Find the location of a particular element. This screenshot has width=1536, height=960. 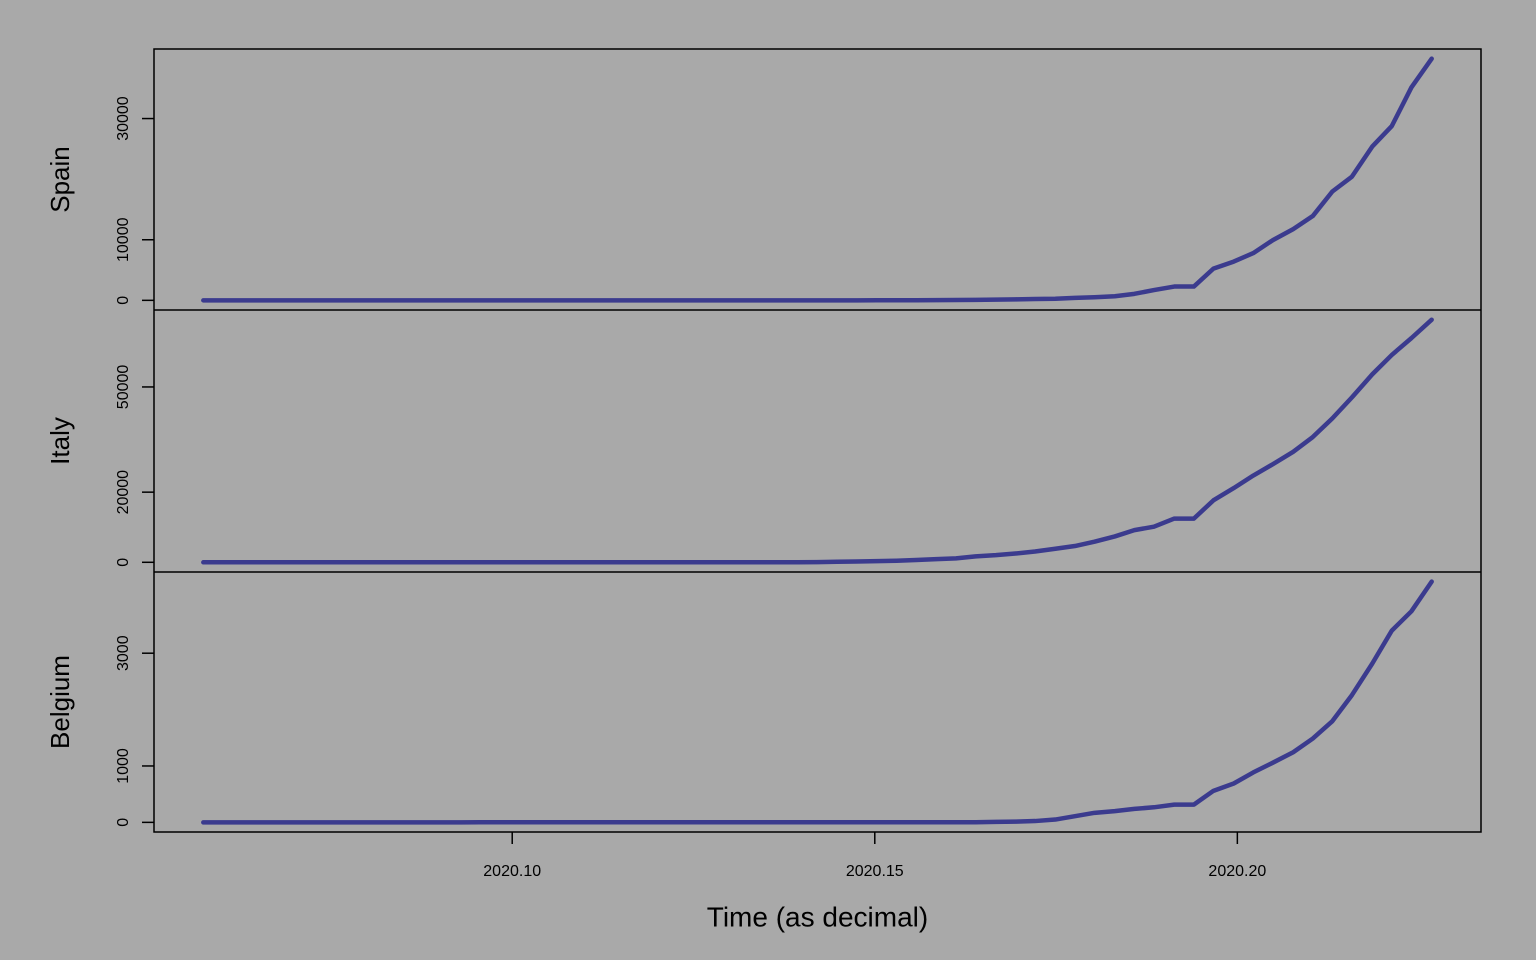

y-tick-label: 20000 is located at coordinates (123, 492).